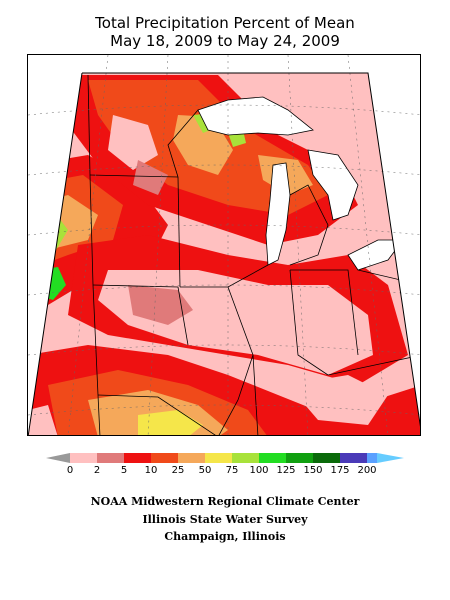 This screenshot has width=450, height=600. Describe the element at coordinates (225, 23) in the screenshot. I see `map-title: Total Precipitation Percent of Mean` at that location.